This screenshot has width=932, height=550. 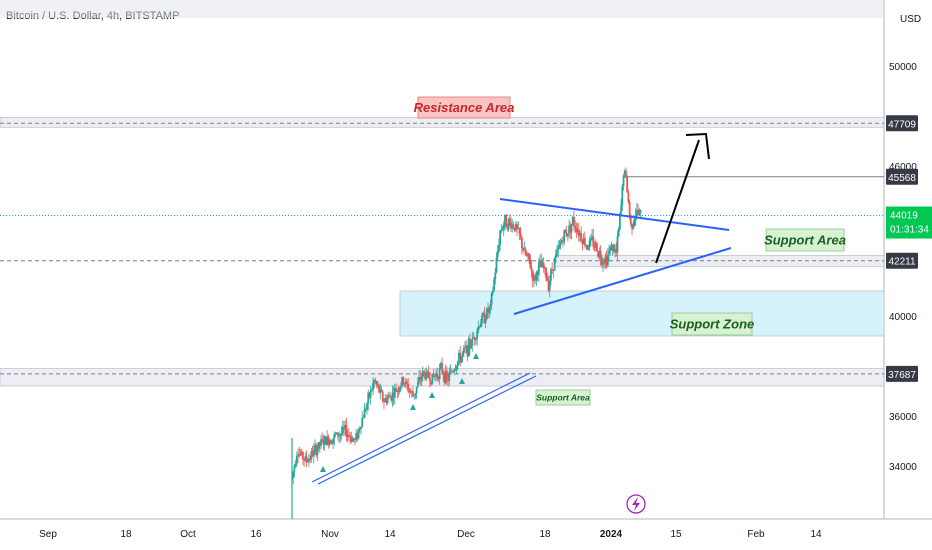 What do you see at coordinates (390, 534) in the screenshot?
I see `x-tick-label: 14` at bounding box center [390, 534].